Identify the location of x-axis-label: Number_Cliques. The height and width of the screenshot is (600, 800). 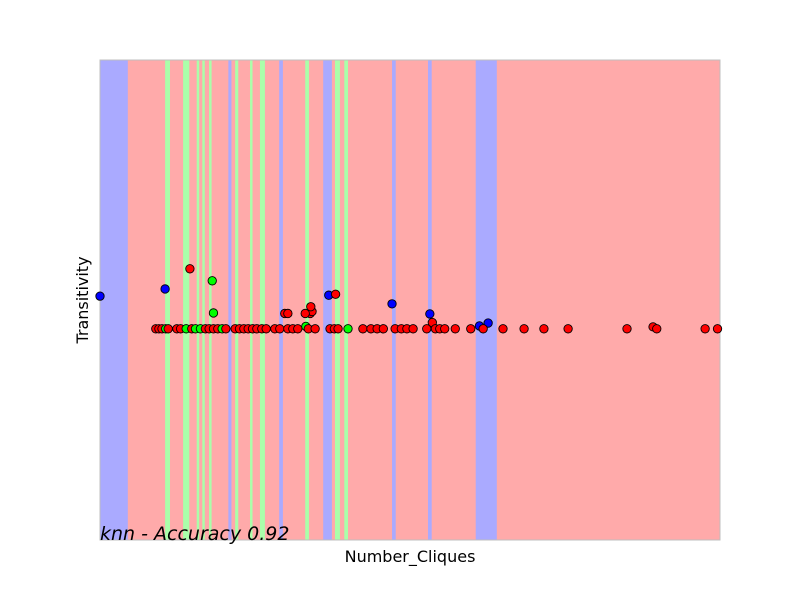
(410, 557).